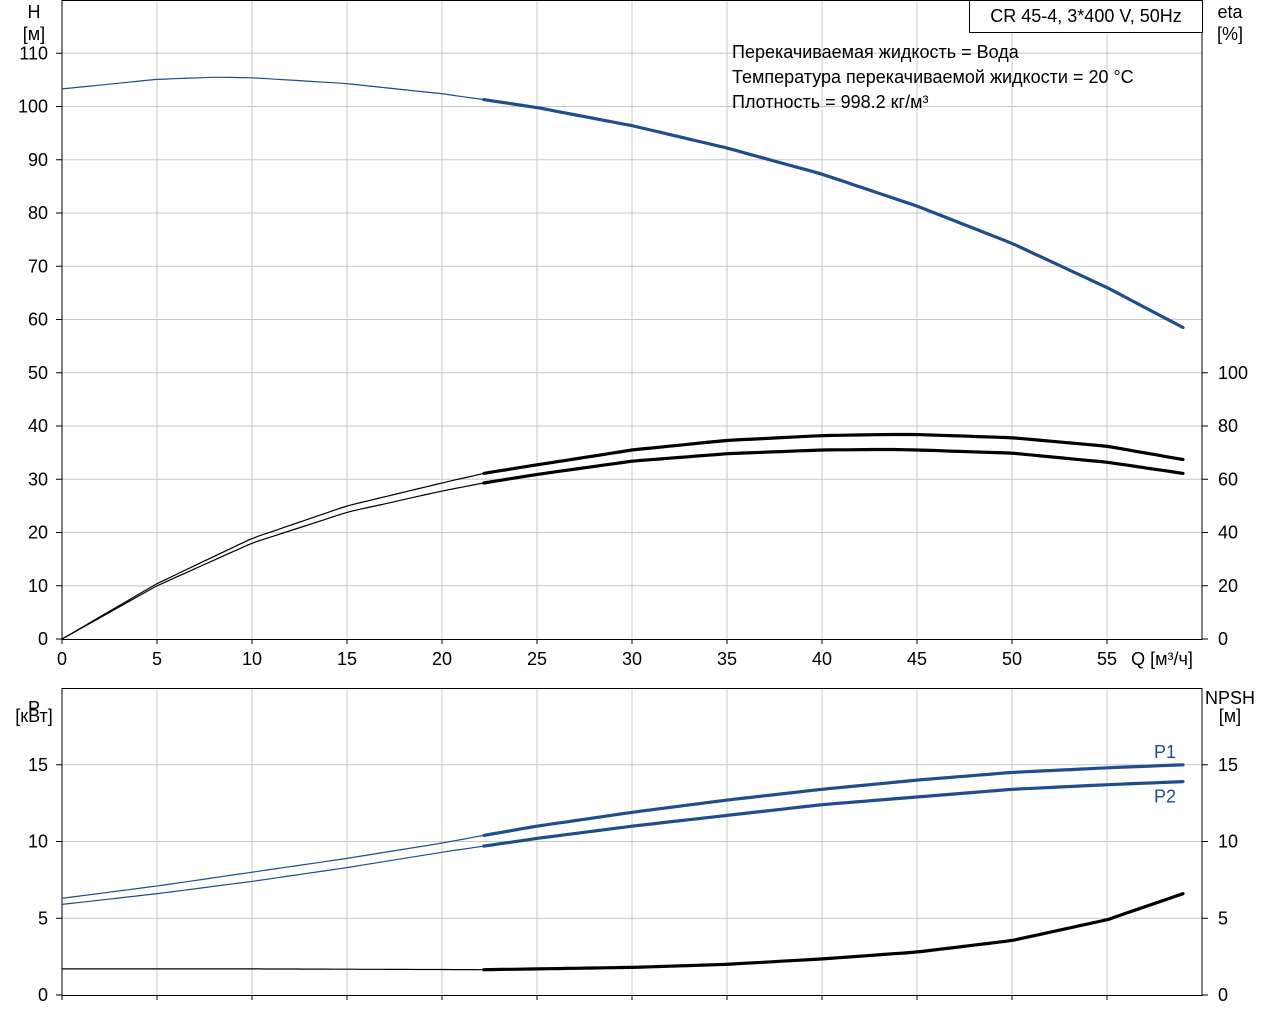  Describe the element at coordinates (272, 561) in the screenshot. I see `top-series-2-curve-extended` at that location.